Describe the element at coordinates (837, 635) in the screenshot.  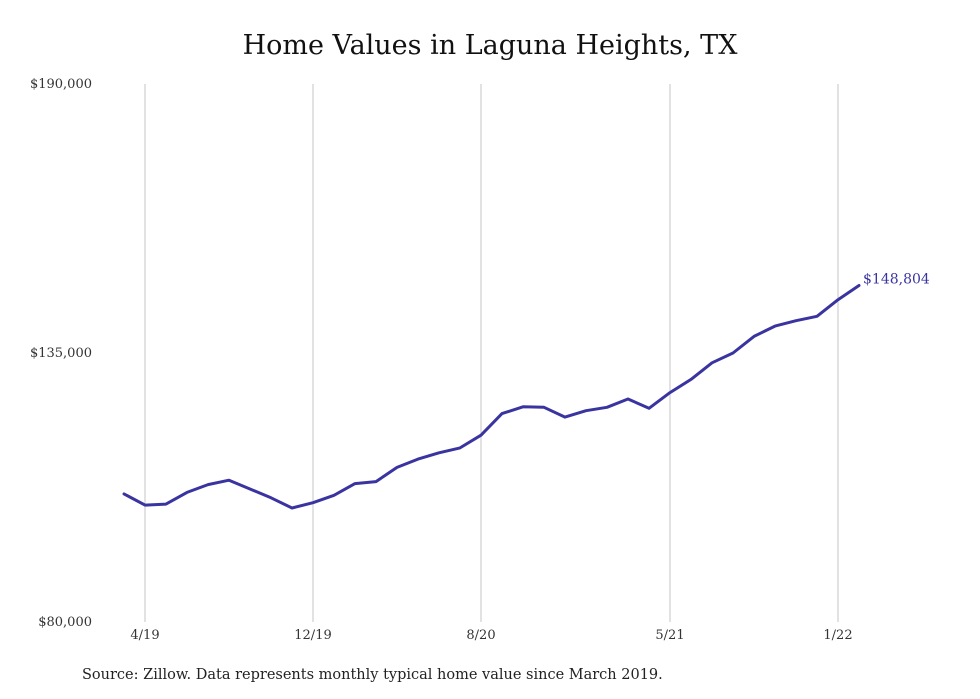
I see `x-tick-label: 1/22` at that location.